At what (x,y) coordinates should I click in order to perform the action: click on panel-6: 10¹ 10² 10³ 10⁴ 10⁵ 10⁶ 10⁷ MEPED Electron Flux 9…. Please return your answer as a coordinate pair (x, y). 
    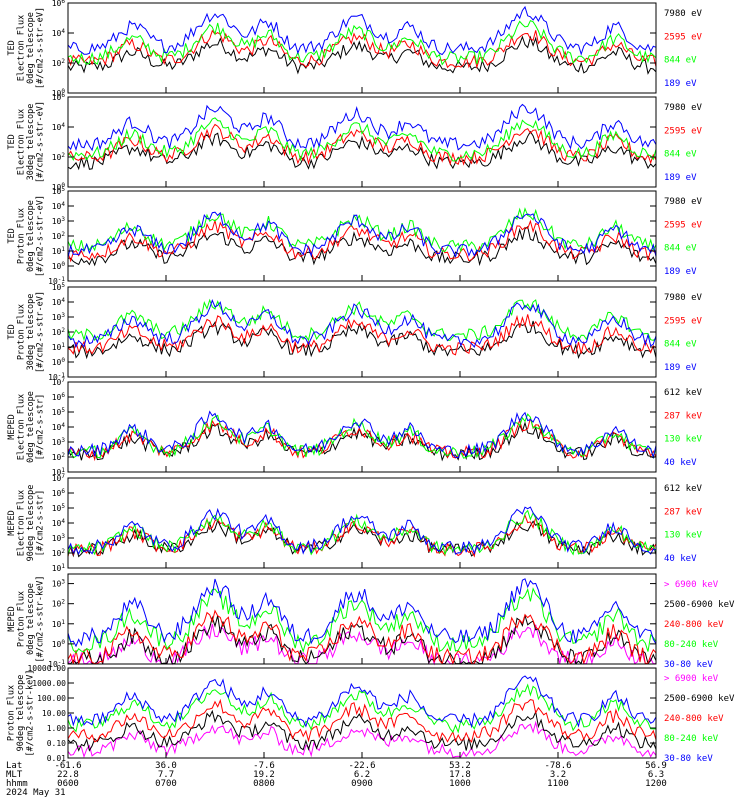
    Looking at the image, I should click on (355, 523).